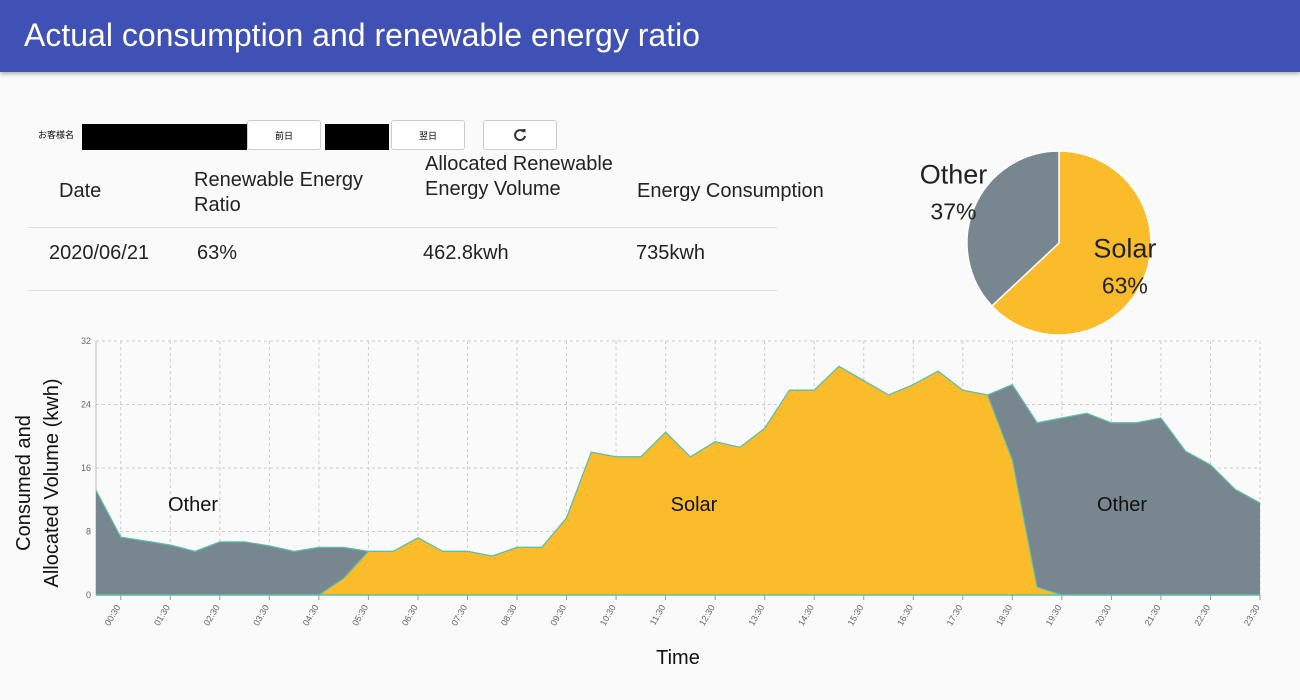 This screenshot has height=700, width=1300. What do you see at coordinates (905, 615) in the screenshot?
I see `x-tick-label: 16:30` at bounding box center [905, 615].